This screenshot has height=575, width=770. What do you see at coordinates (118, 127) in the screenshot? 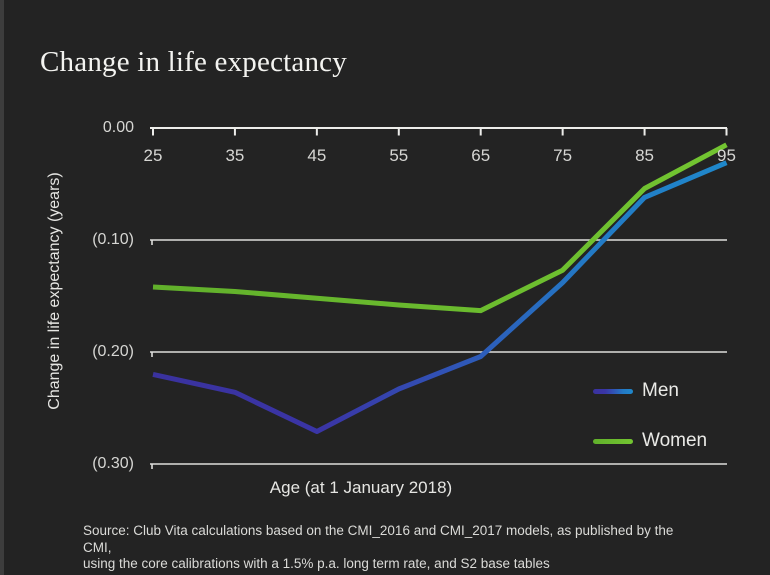
I see `y-tick-label: 0.00` at bounding box center [118, 127].